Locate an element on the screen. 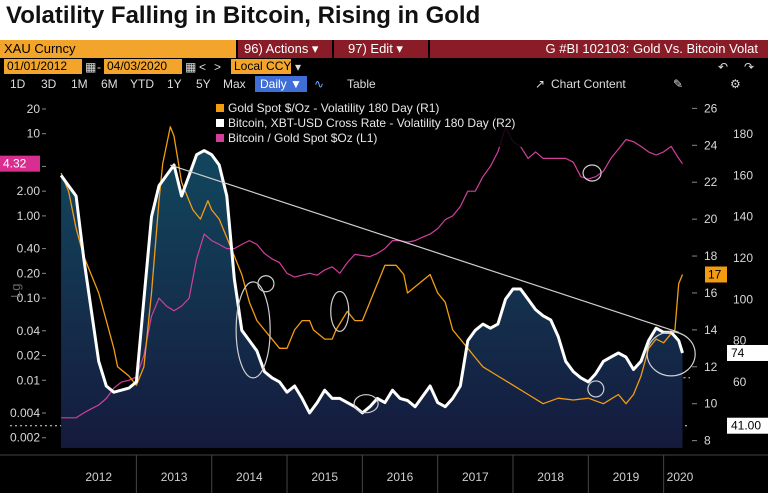 The width and height of the screenshot is (768, 498). left-tick-label: 1.00 is located at coordinates (29, 216).